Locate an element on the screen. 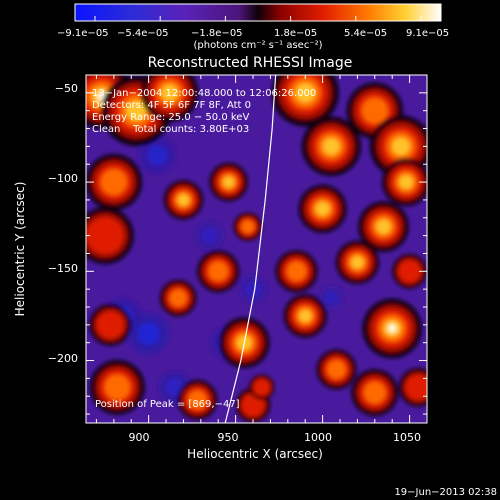  solar-limb is located at coordinates (250, 249).